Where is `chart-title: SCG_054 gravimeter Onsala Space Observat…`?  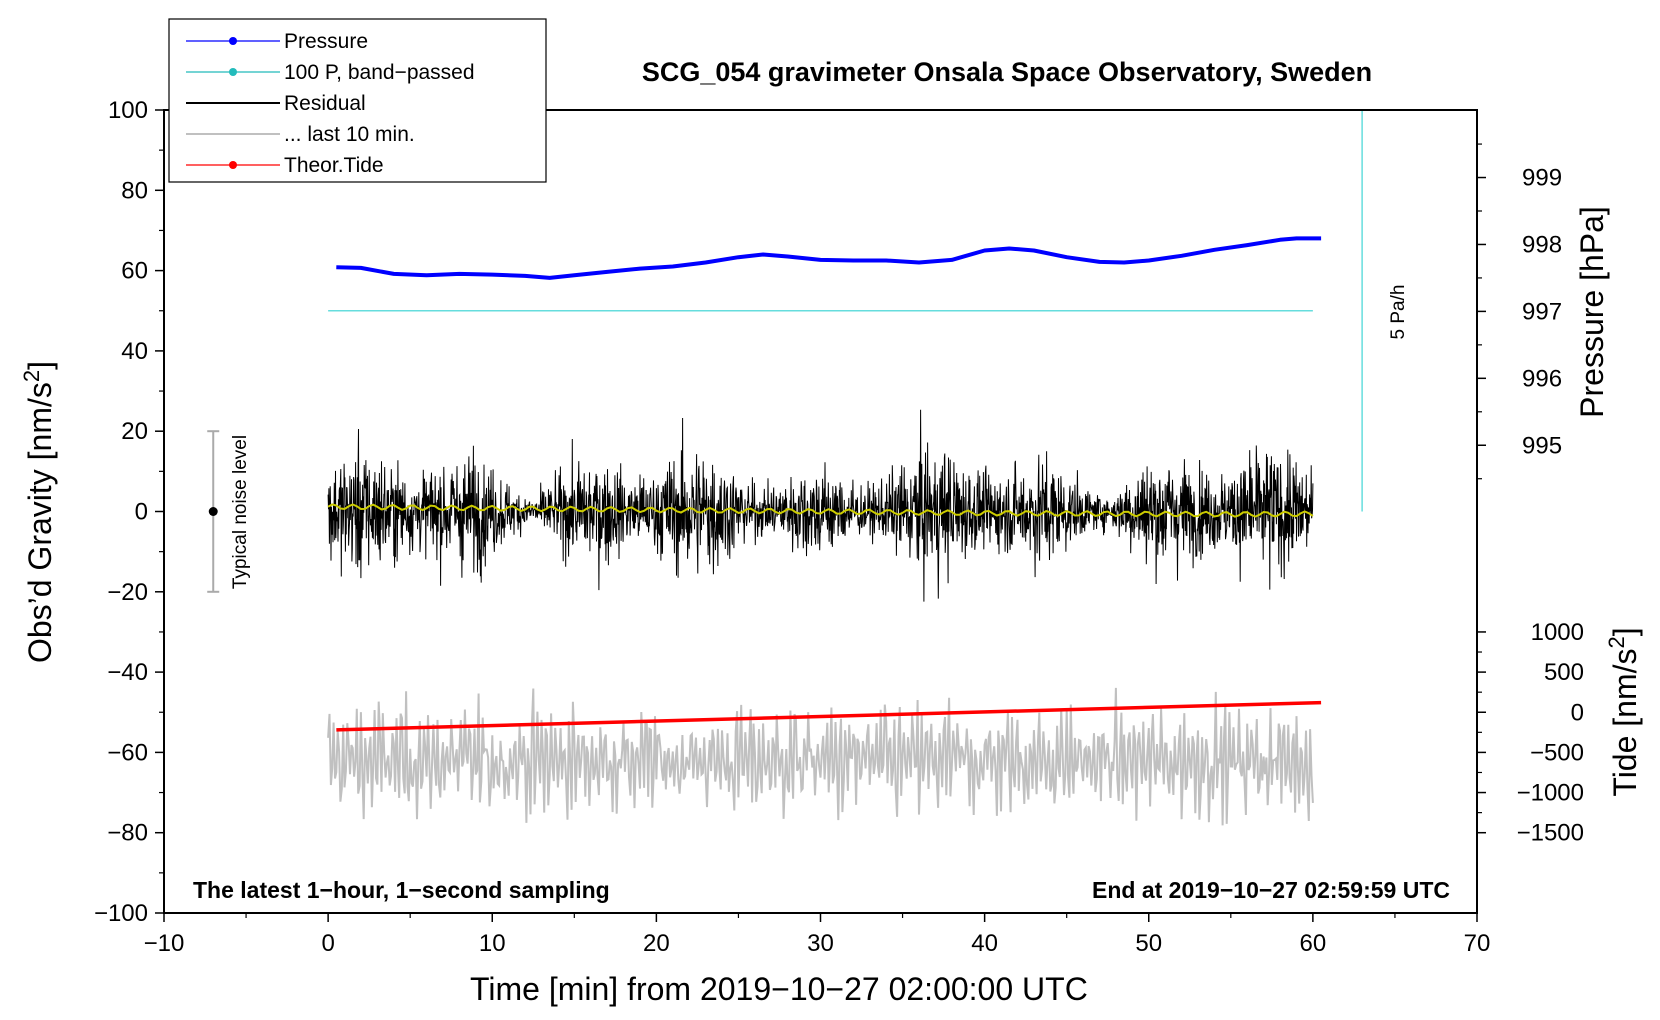
chart-title: SCG_054 gravimeter Onsala Space Observat… is located at coordinates (1007, 72).